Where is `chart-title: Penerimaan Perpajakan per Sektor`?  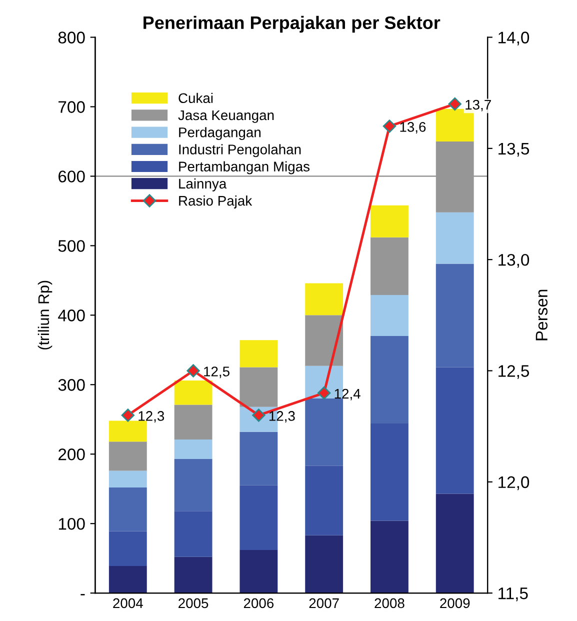 chart-title: Penerimaan Perpajakan per Sektor is located at coordinates (292, 24).